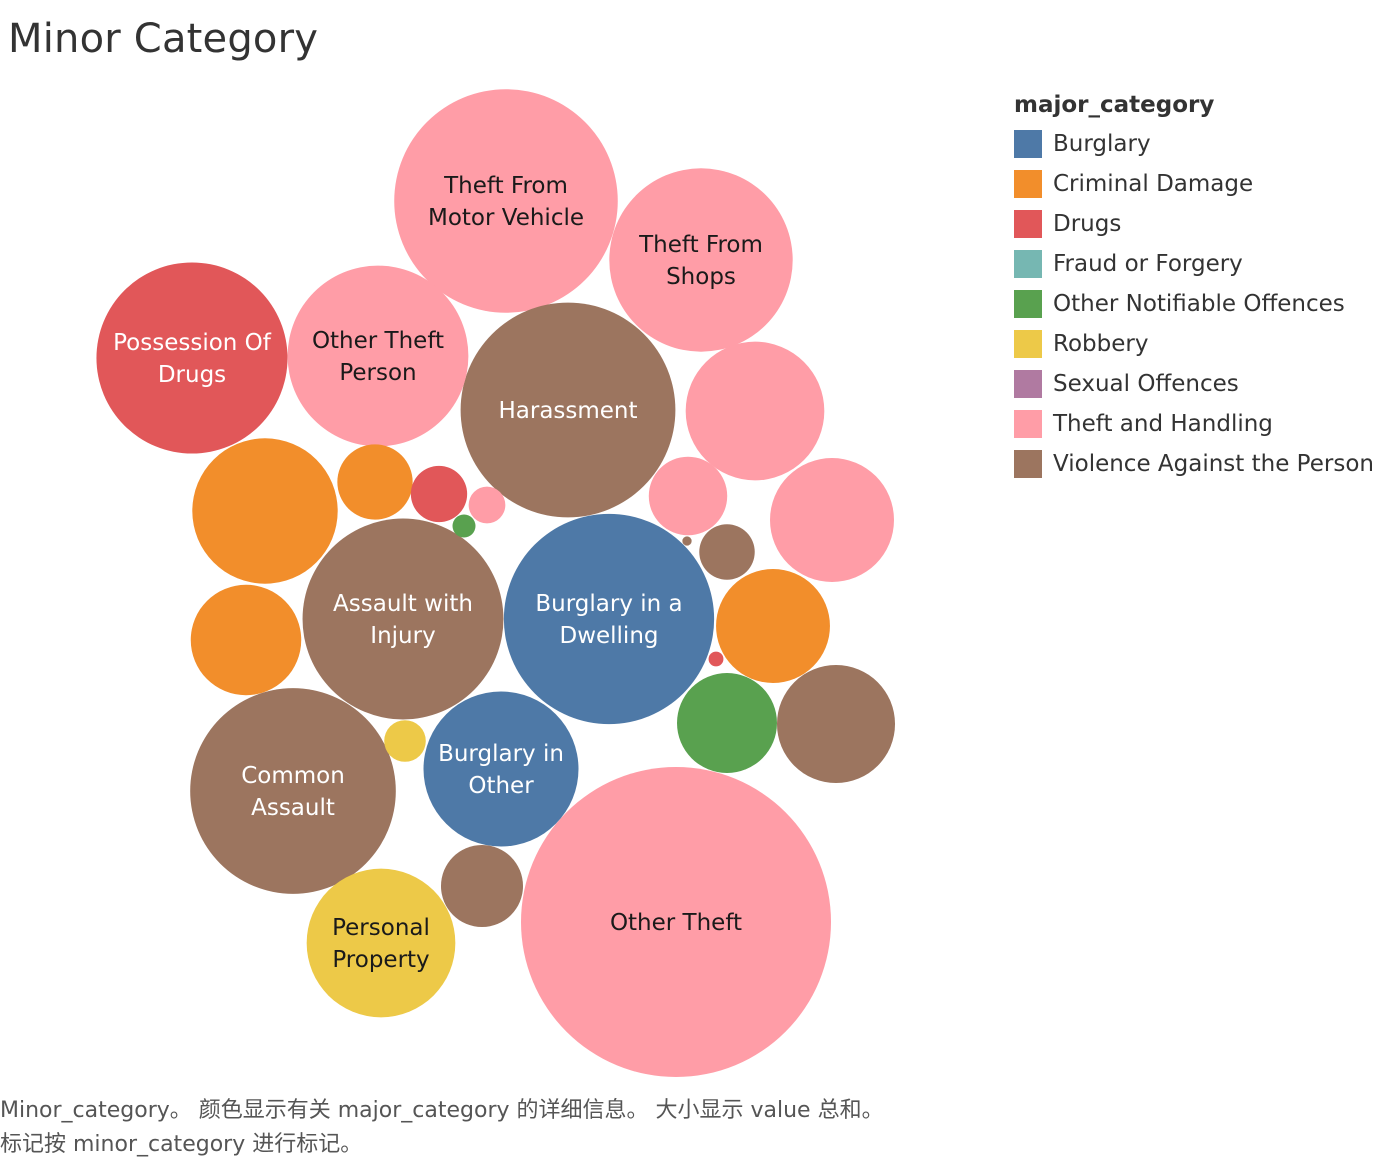  I want to click on bubble-label: Injury, so click(402, 636).